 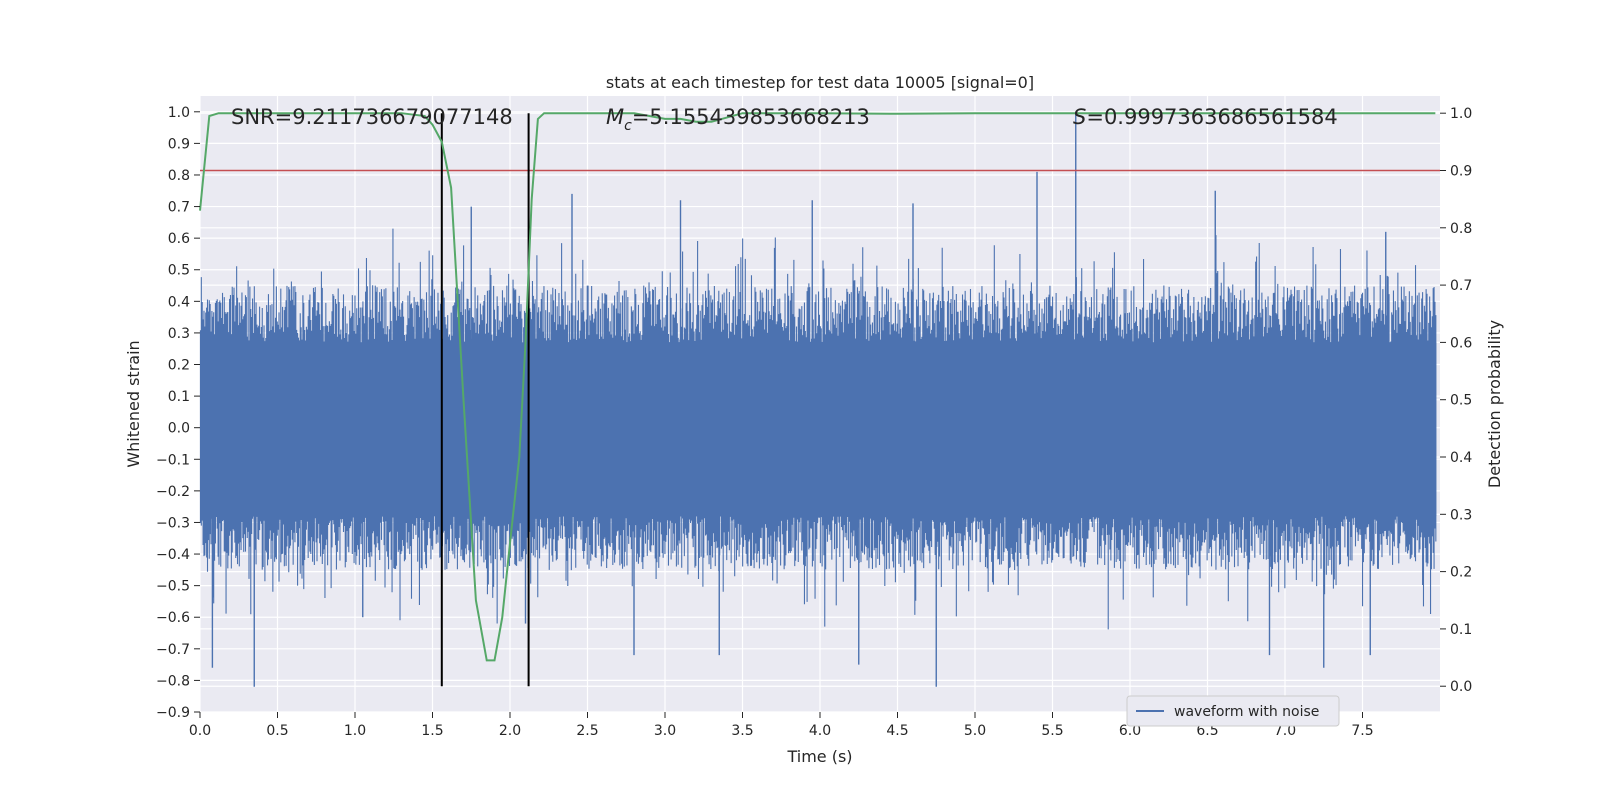 What do you see at coordinates (820, 731) in the screenshot?
I see `x-tick-label: 4.0` at bounding box center [820, 731].